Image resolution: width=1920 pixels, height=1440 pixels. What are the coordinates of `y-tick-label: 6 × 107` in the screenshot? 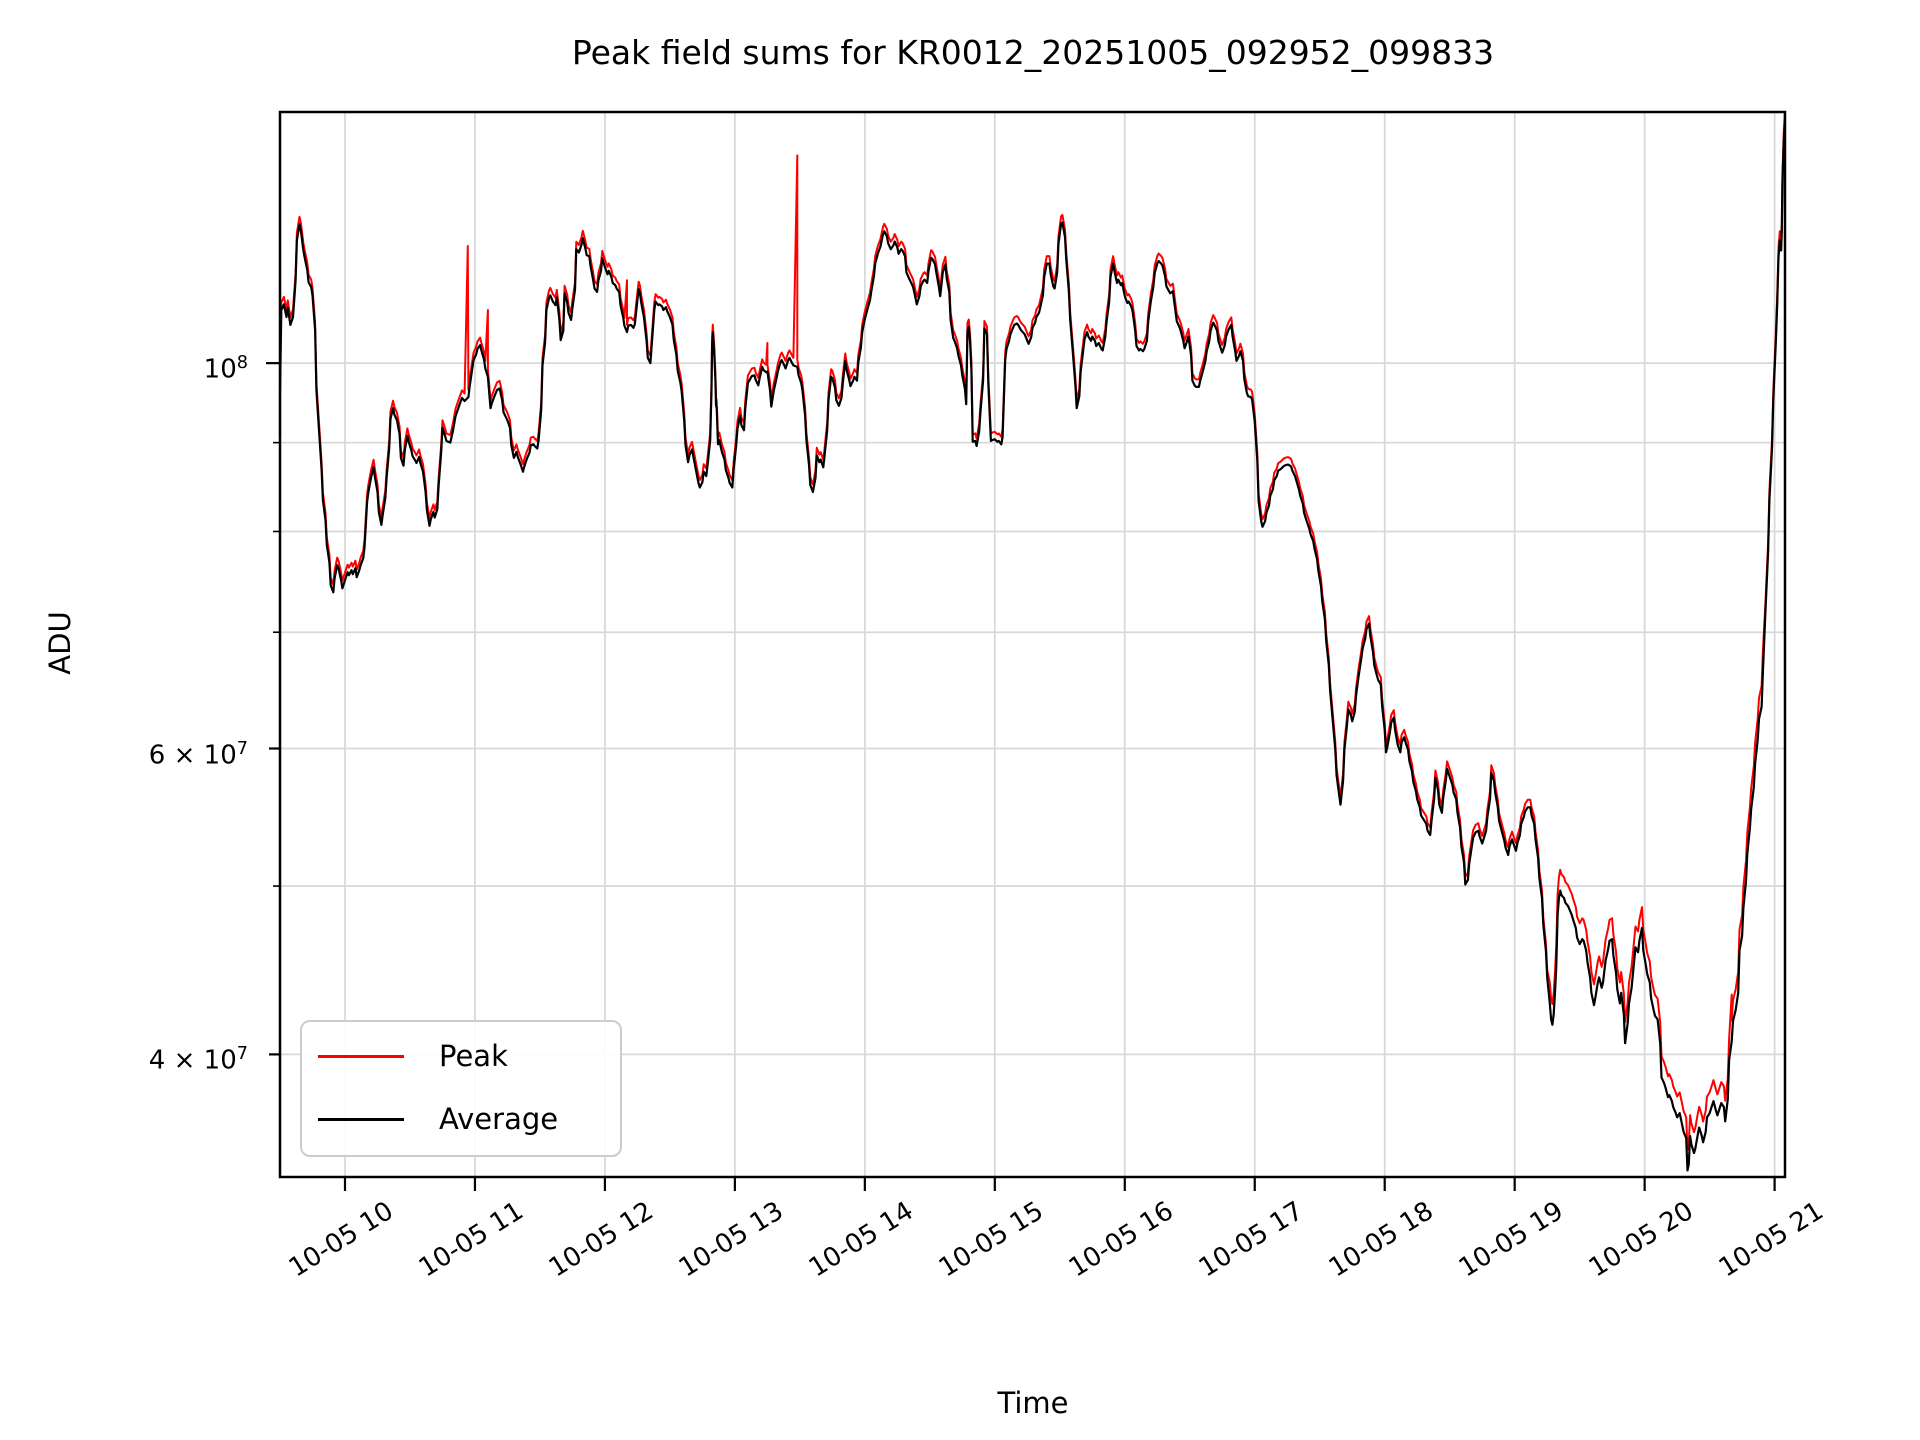 It's located at (198, 754).